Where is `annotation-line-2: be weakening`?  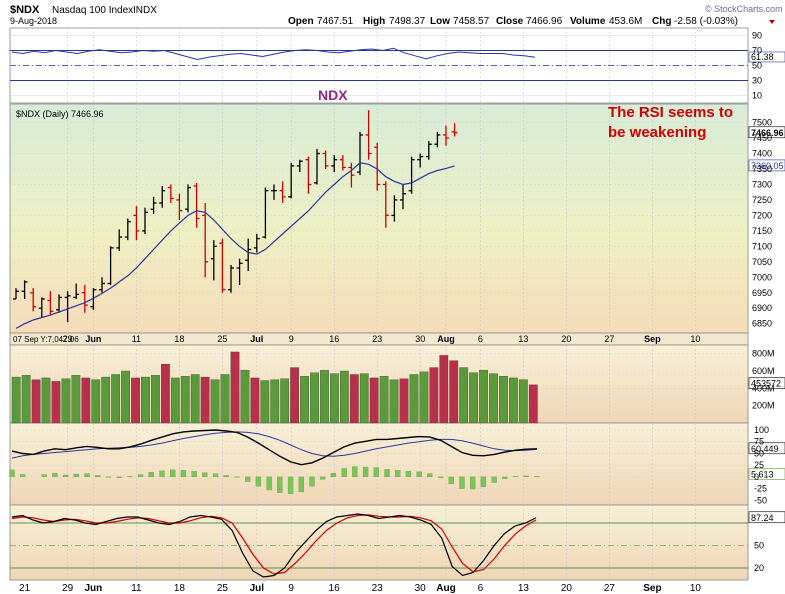
annotation-line-2: be weakening is located at coordinates (657, 132).